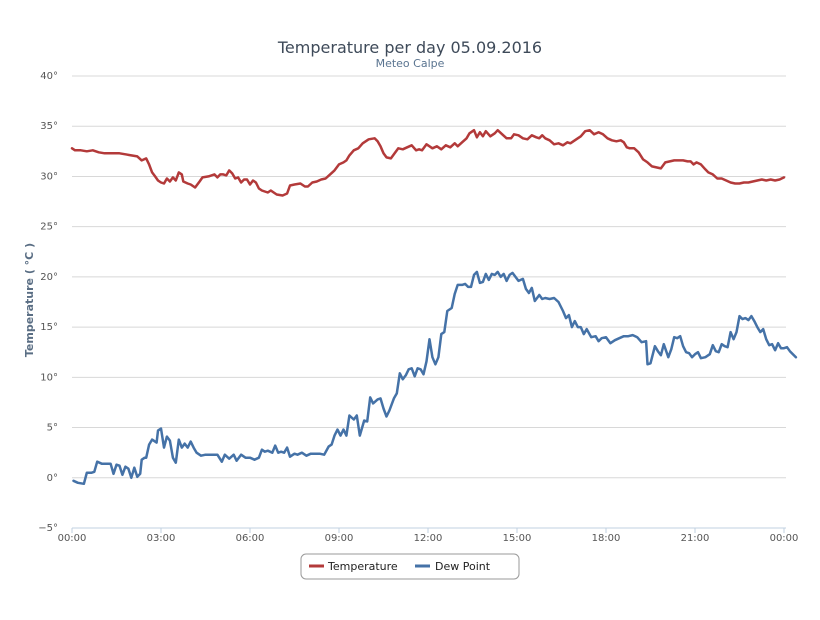 Image resolution: width=820 pixels, height=620 pixels. I want to click on legend-label-temperature: Temperature, so click(362, 566).